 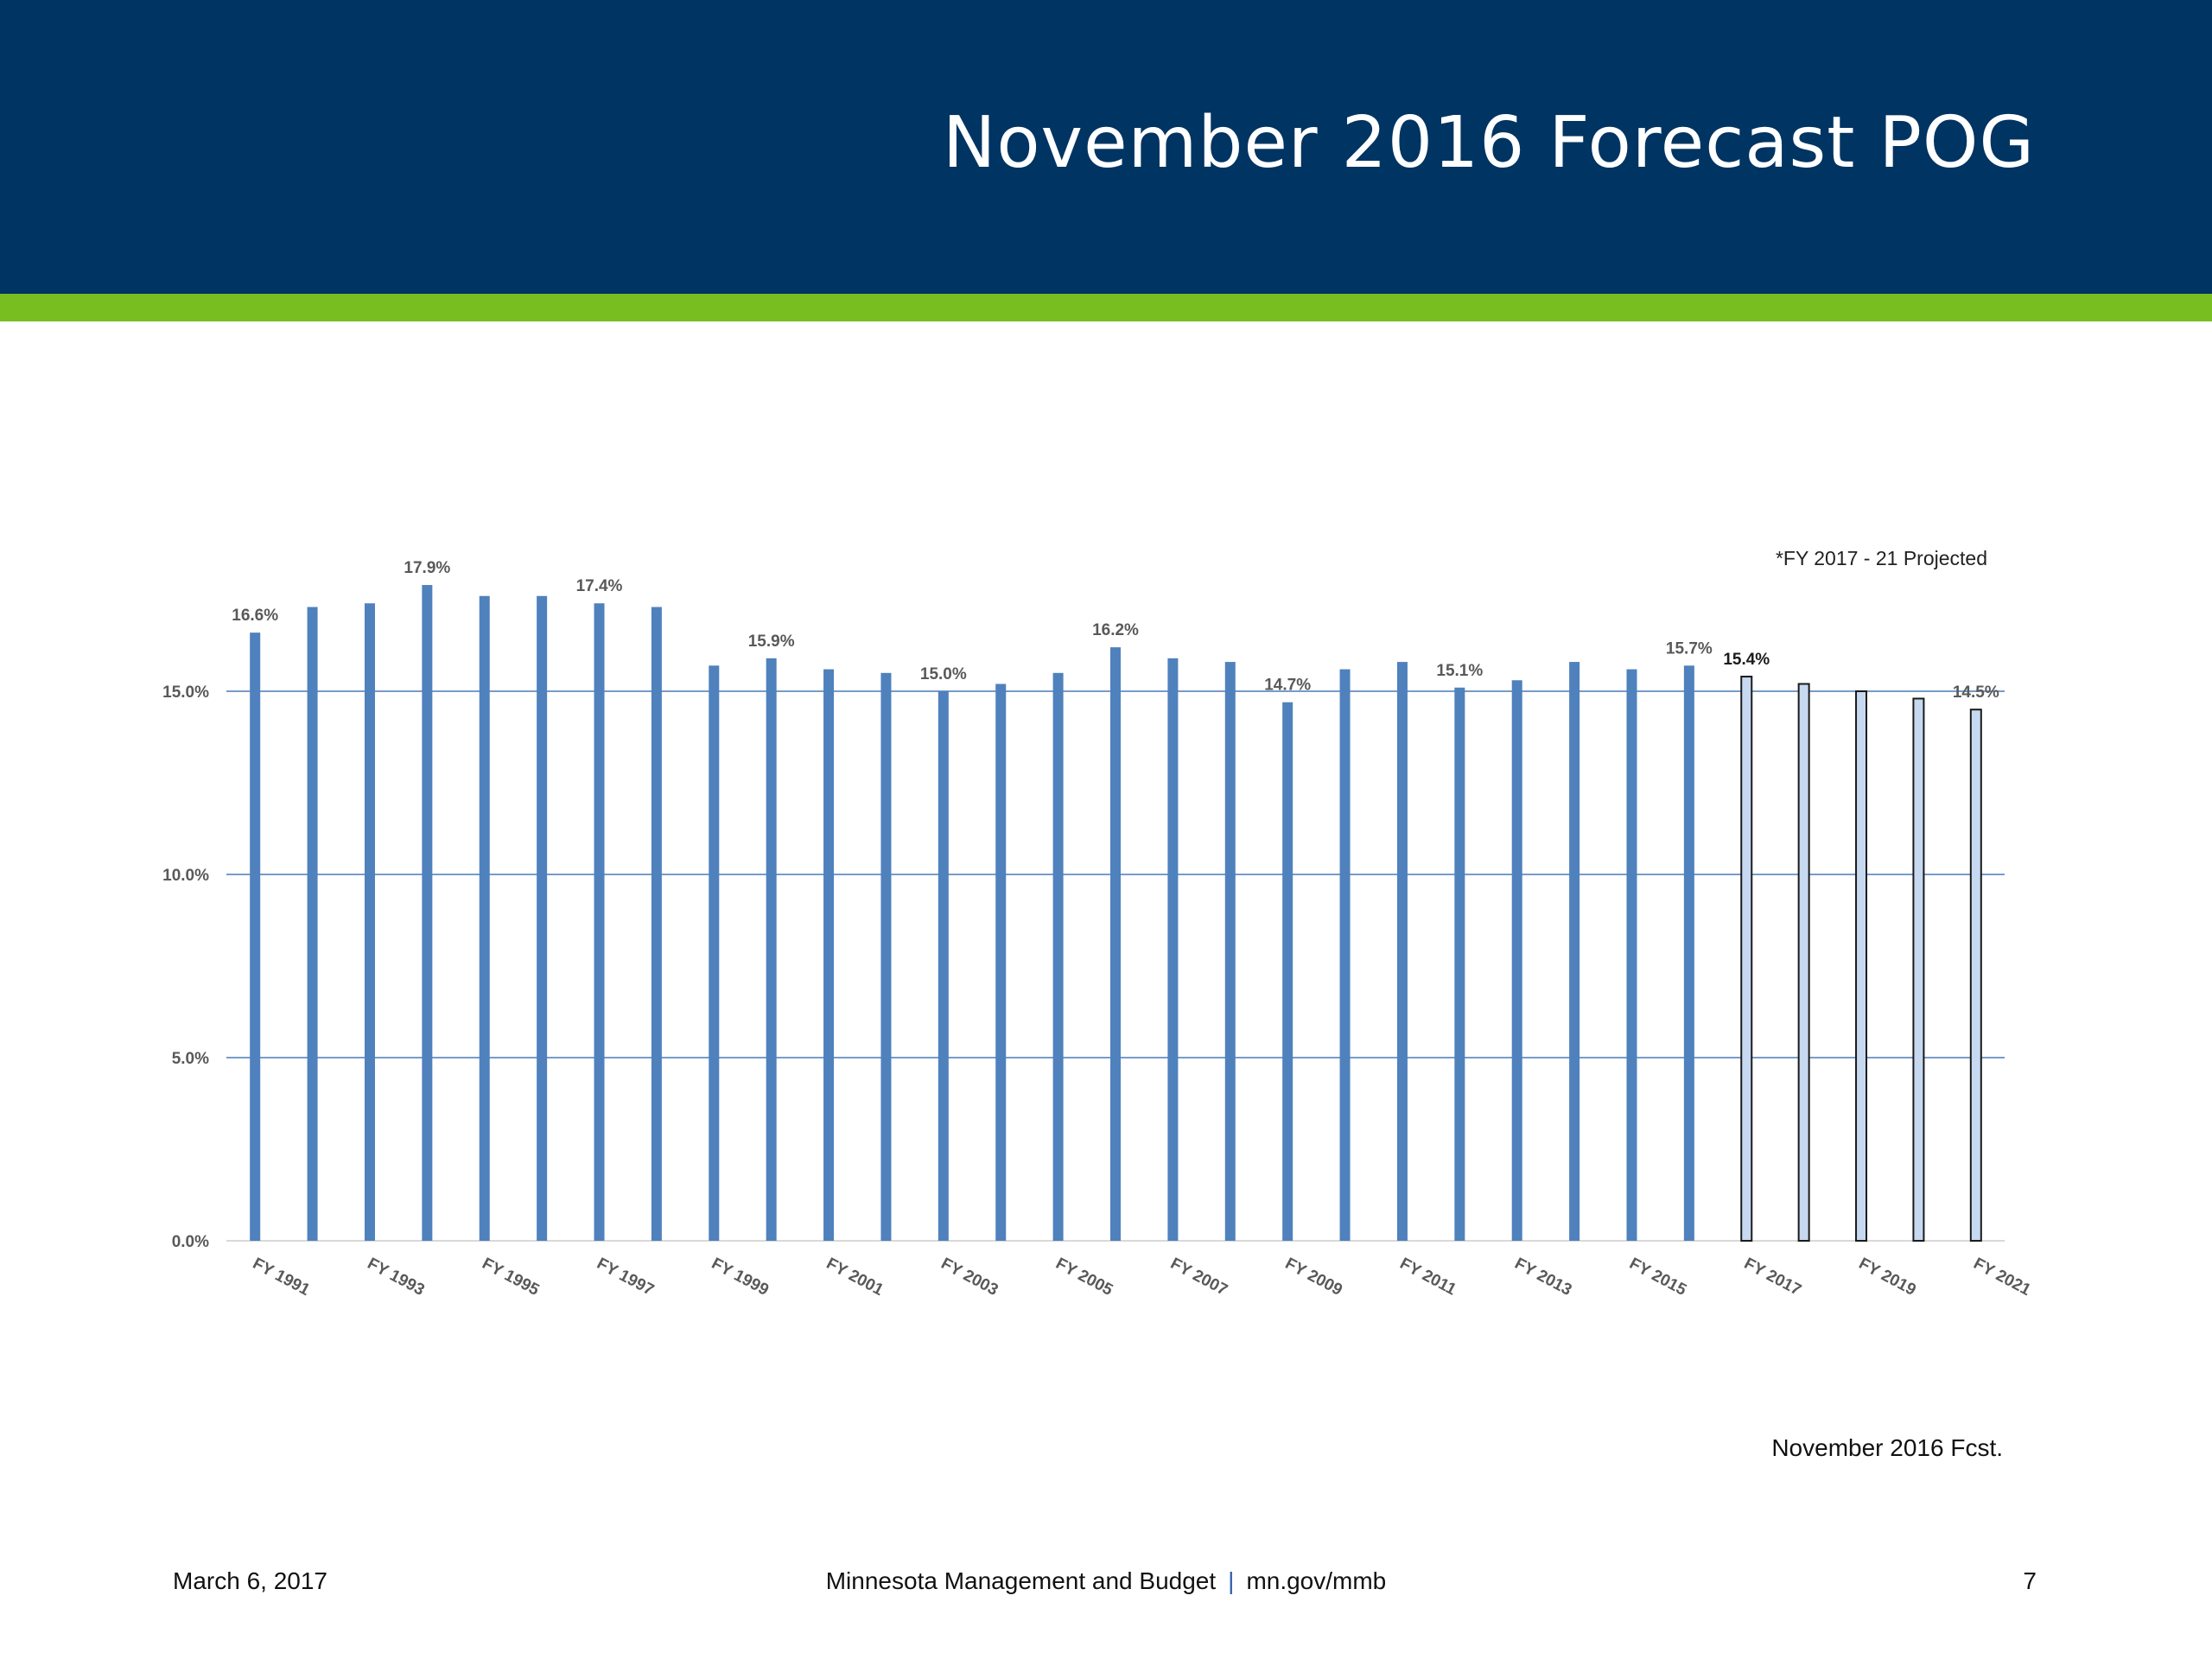 I want to click on projected-note: *FY 2017 - 21 Projected, so click(x=1881, y=558).